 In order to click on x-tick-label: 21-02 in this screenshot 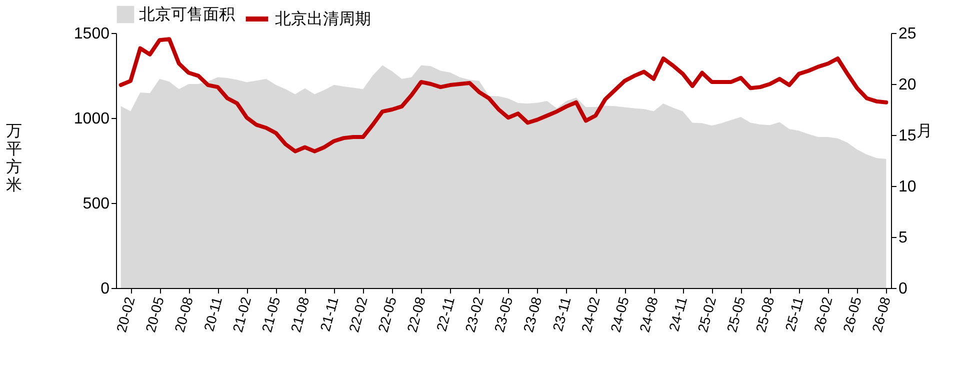, I will do `click(241, 314)`.